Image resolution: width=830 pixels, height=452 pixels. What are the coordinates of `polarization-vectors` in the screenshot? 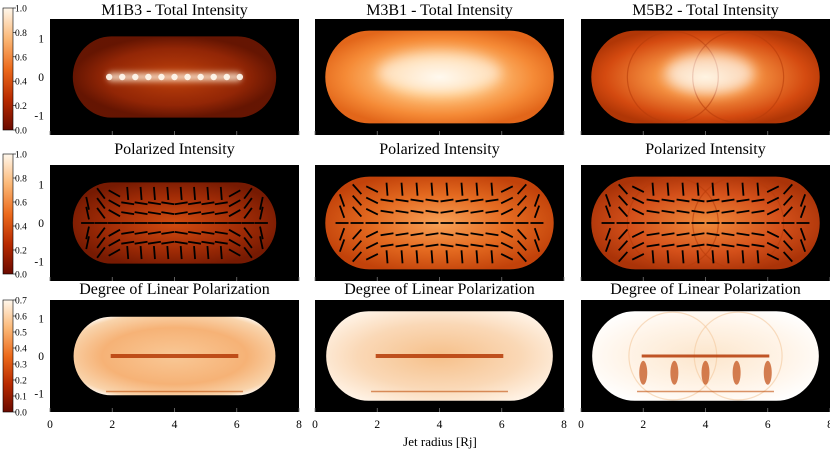 It's located at (439, 223).